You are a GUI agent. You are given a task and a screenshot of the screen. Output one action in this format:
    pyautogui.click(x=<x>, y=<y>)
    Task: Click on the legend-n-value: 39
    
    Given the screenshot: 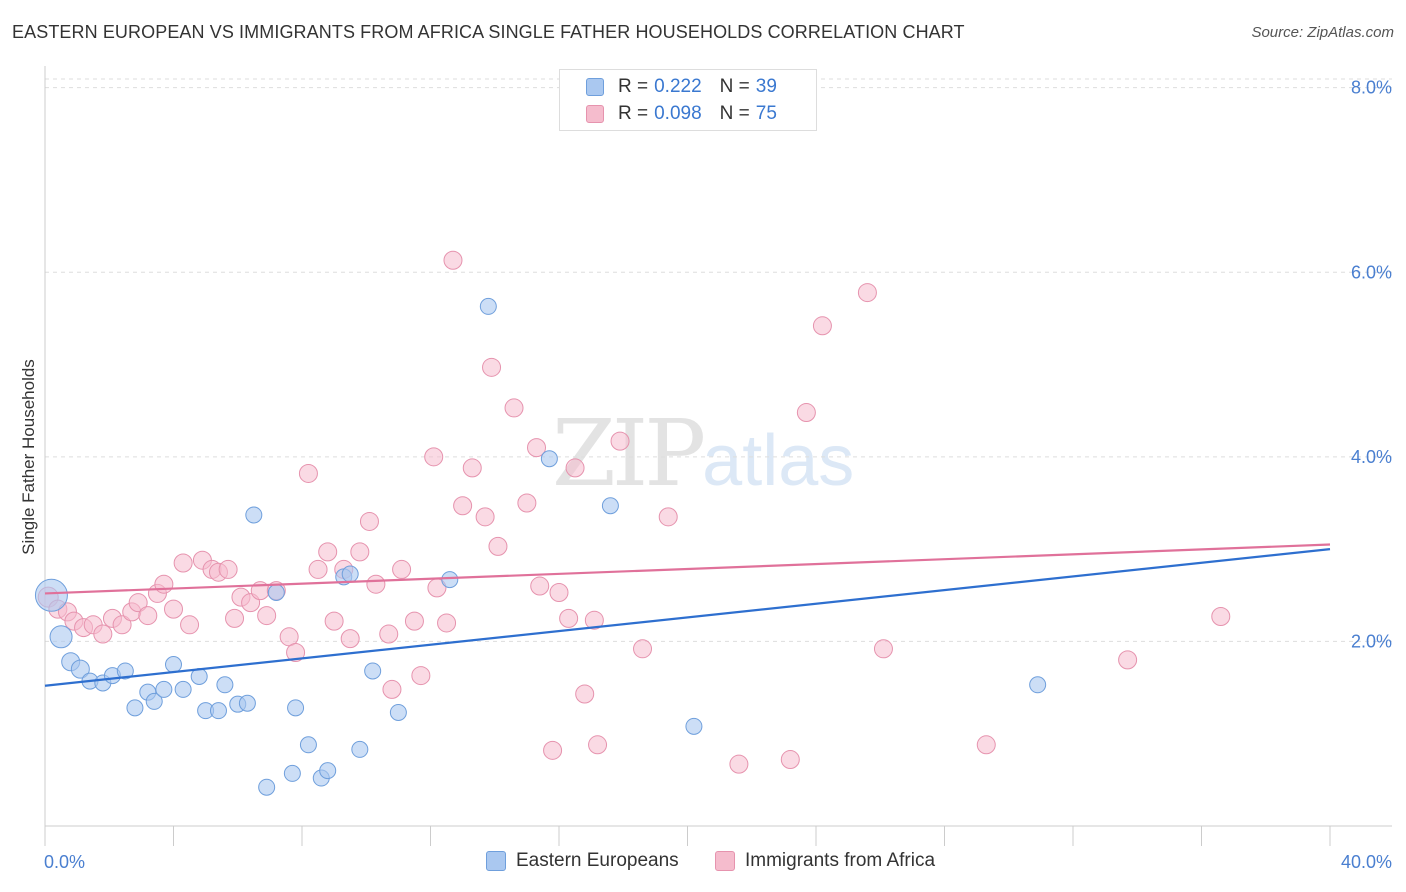 What is the action you would take?
    pyautogui.click(x=766, y=86)
    